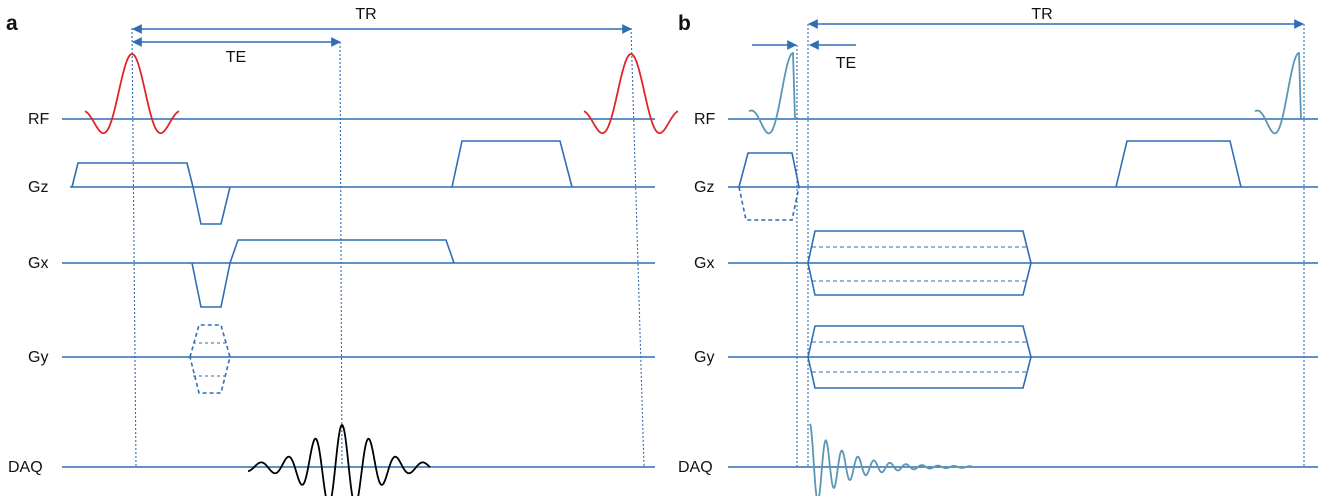 This screenshot has width=1322, height=501. I want to click on panel-b-letter: b, so click(684, 23).